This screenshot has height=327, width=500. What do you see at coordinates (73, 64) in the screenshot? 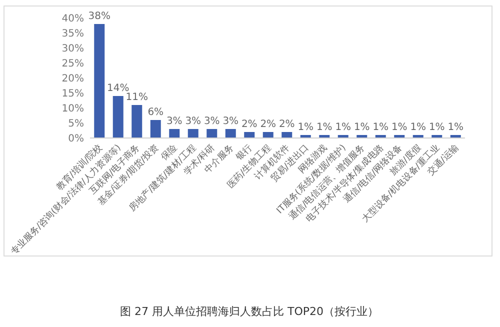
I see `y-tick-label: 25%` at bounding box center [73, 64].